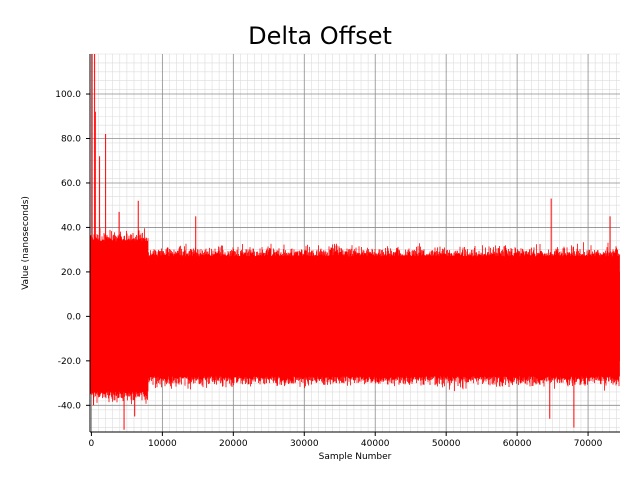 Image resolution: width=640 pixels, height=480 pixels. Describe the element at coordinates (68, 95) in the screenshot. I see `y-tick-label: 100.0` at that location.